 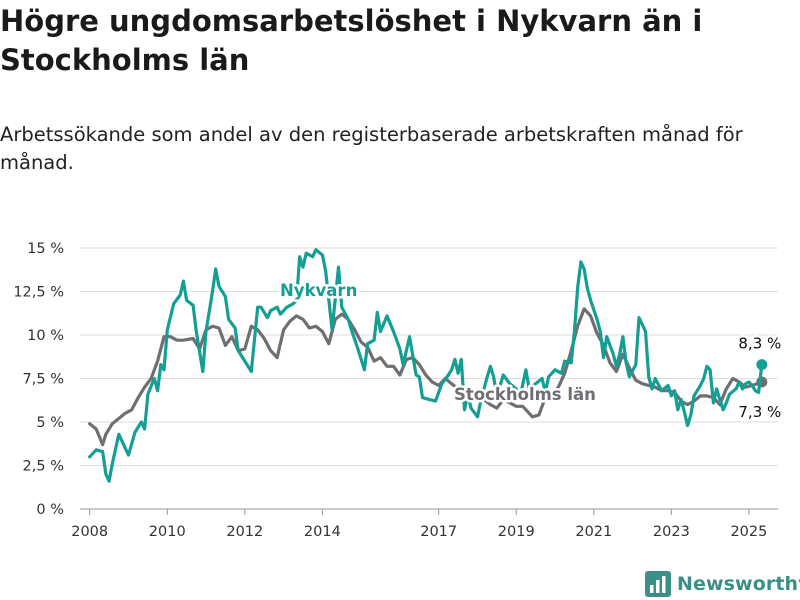 What do you see at coordinates (516, 532) in the screenshot?
I see `x-tick-label: 2019` at bounding box center [516, 532].